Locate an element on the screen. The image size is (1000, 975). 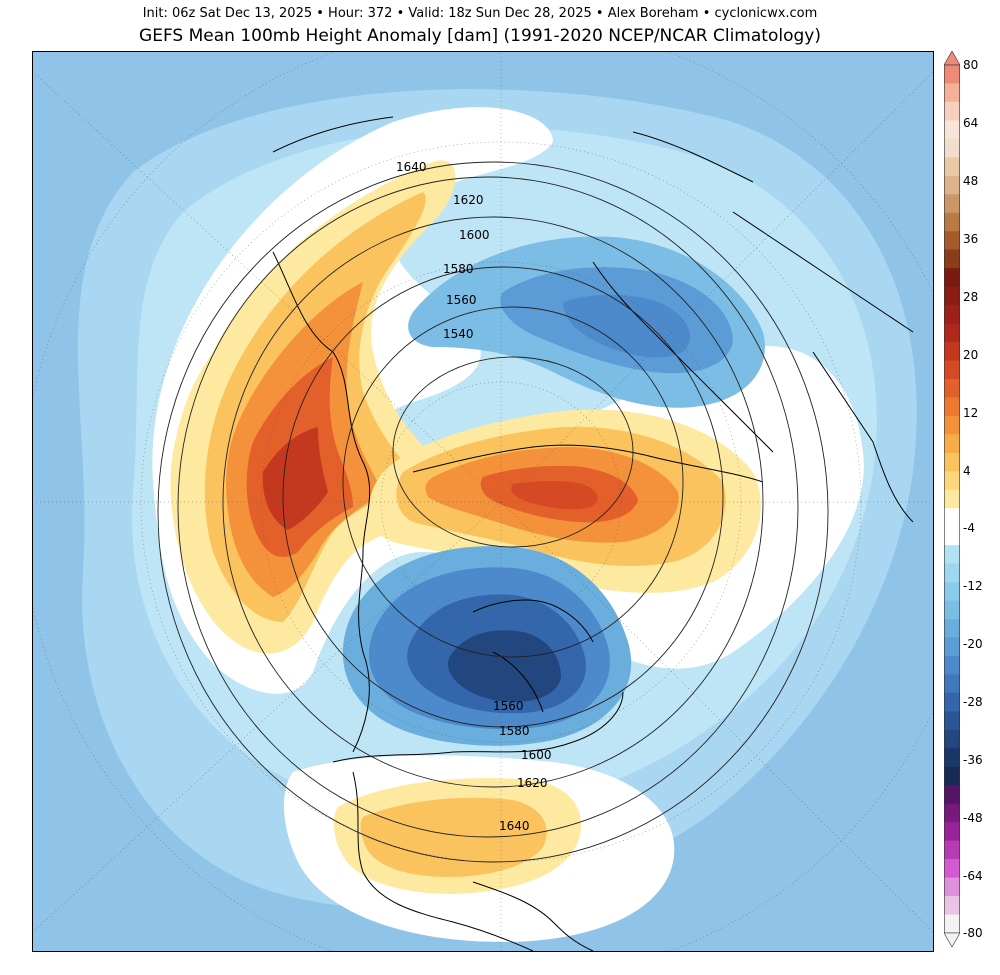
colorbar-extend-bottom is located at coordinates (952, 939).